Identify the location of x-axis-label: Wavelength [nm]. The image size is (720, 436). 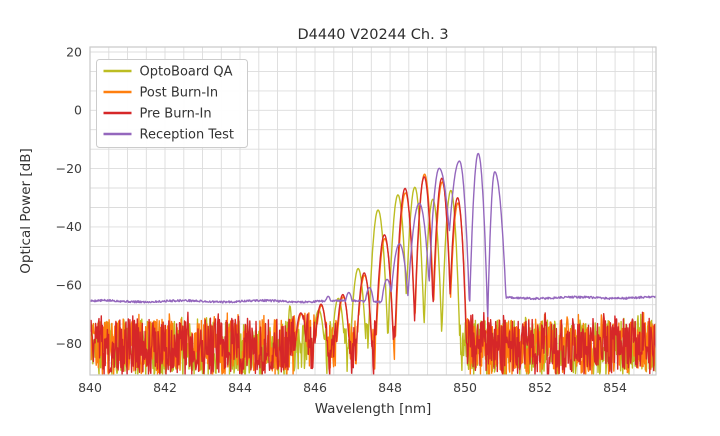
(373, 409).